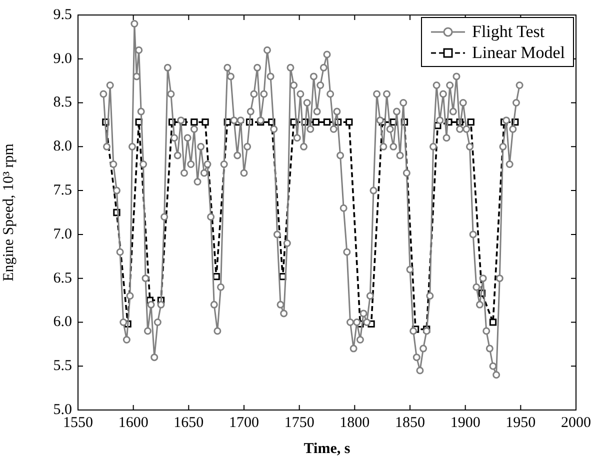 The image size is (611, 458). I want to click on legend-label: Flight Test, so click(508, 31).